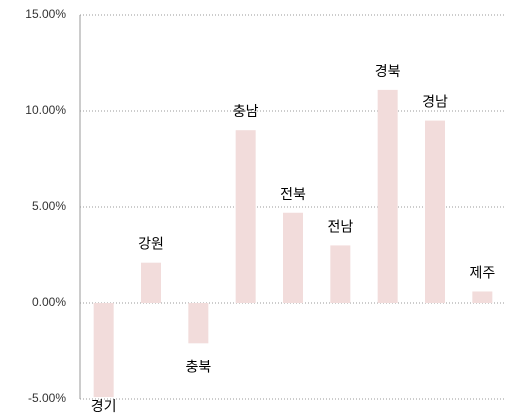  I want to click on y-tick-label: 15.00%, so click(45, 14).